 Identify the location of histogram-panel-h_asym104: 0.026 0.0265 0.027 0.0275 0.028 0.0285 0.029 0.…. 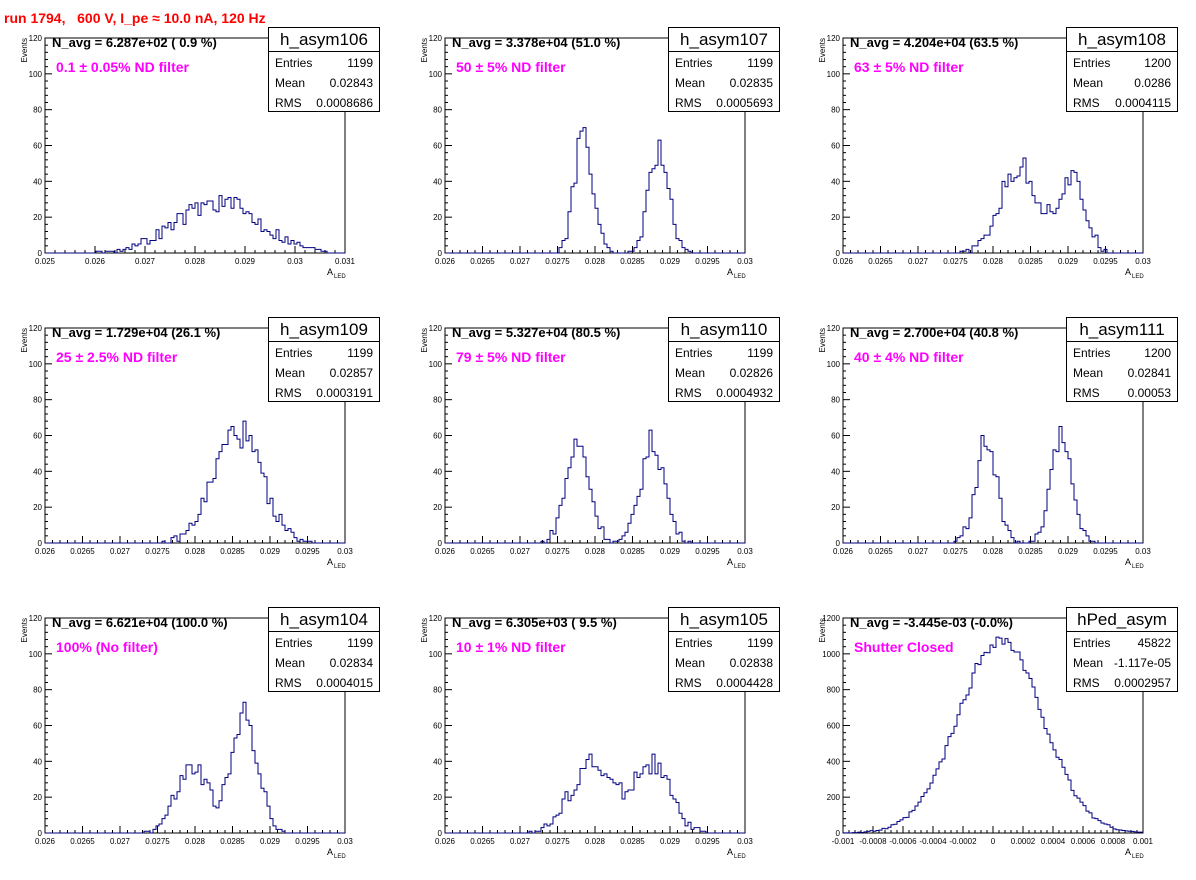
(190, 743).